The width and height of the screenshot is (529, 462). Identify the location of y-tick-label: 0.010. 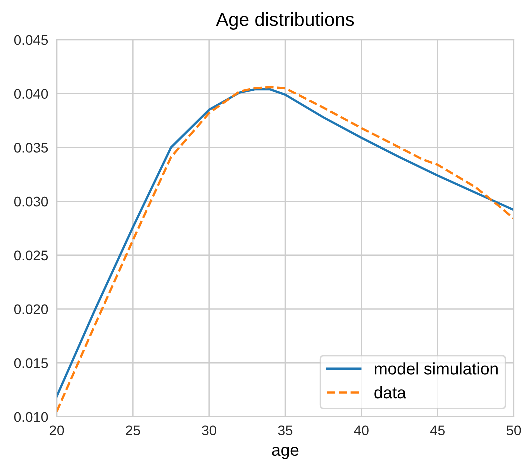
(31, 417).